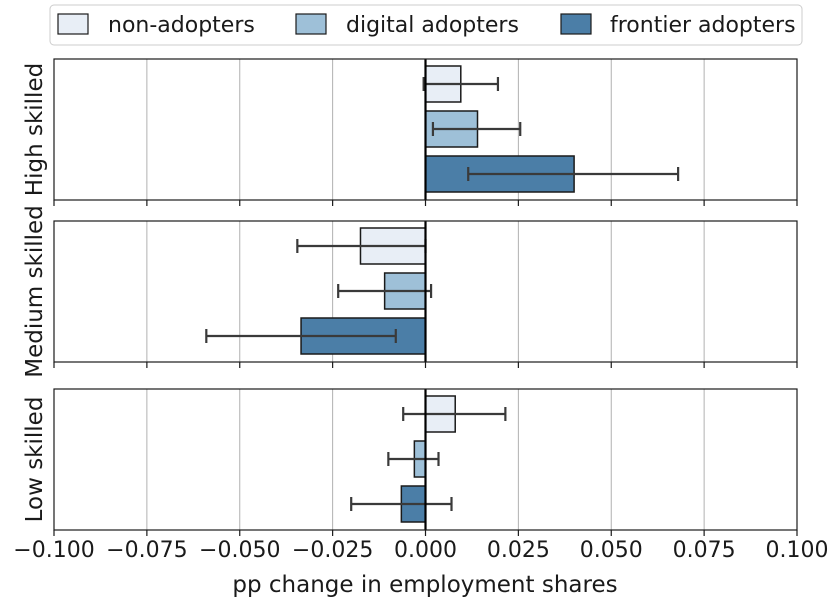 Image resolution: width=833 pixels, height=598 pixels. I want to click on legend-swatch-non-adopters, so click(73, 24).